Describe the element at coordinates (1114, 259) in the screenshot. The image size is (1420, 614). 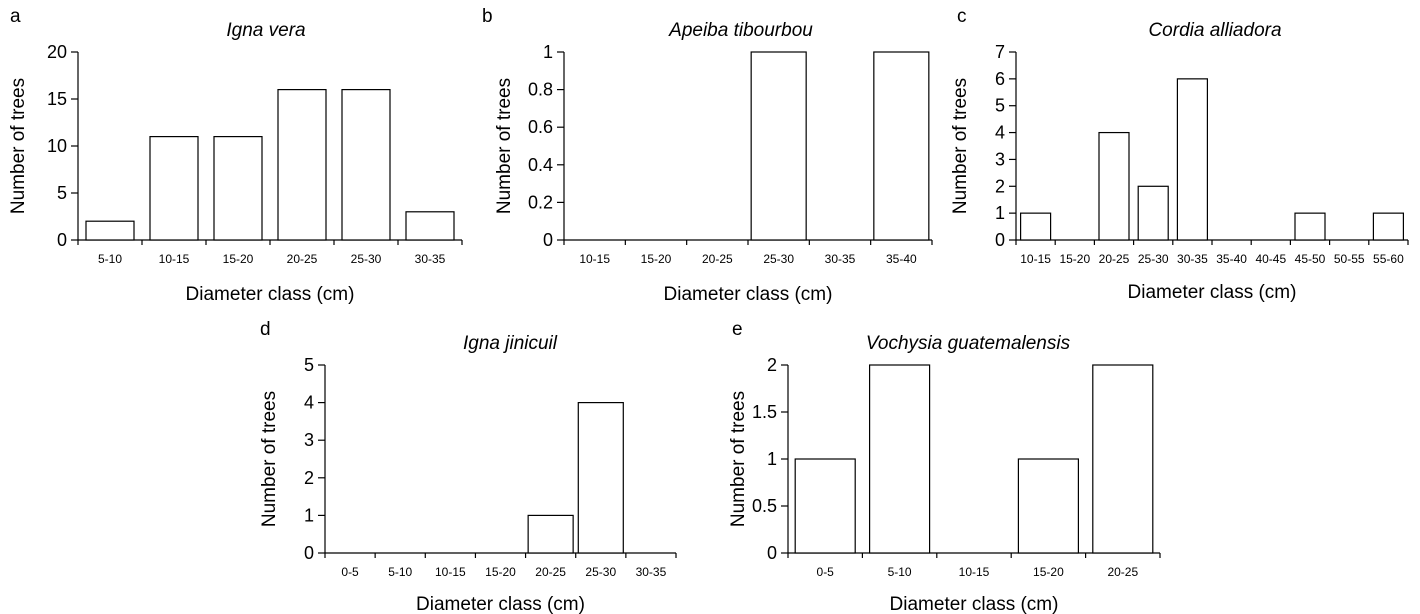
I see `x-tick-label-c-2: 20-25` at that location.